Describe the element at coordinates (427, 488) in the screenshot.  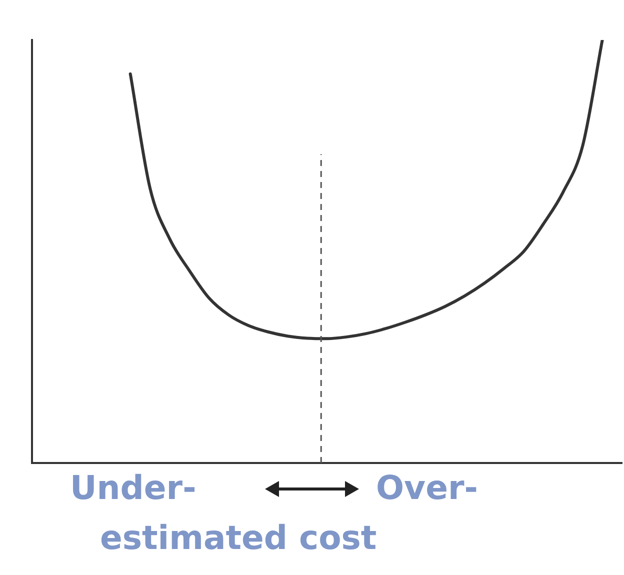
I see `text: Over-` at that location.